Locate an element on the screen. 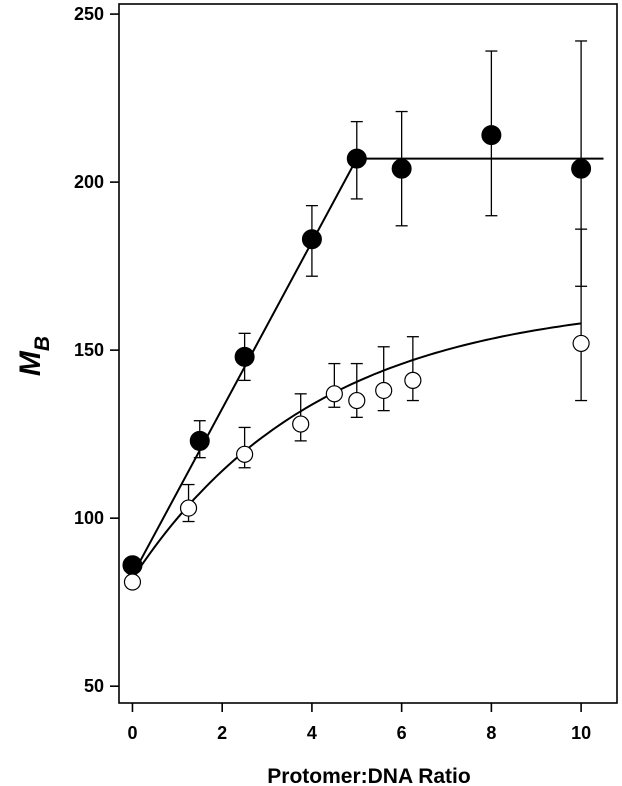 This screenshot has width=622, height=786. y-axis-title-subscript: B is located at coordinates (42, 343).